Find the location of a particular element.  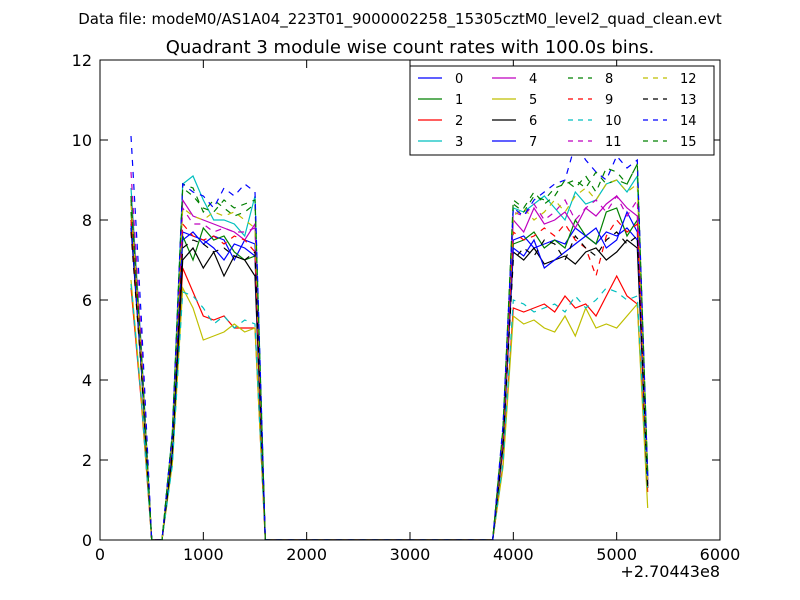

legend-box is located at coordinates (562, 110).